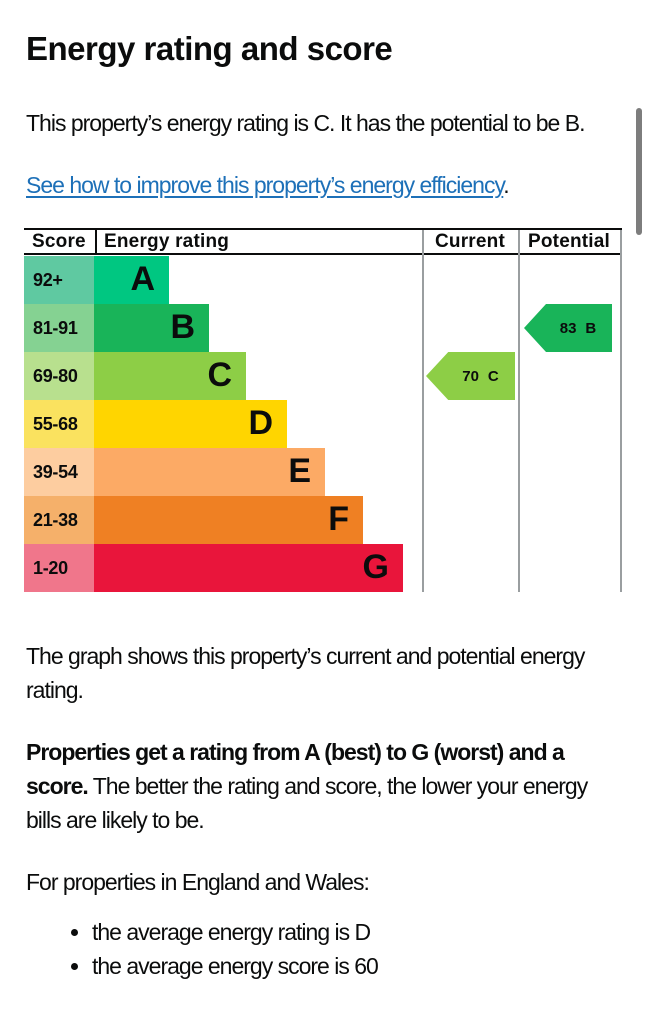  Describe the element at coordinates (323, 328) in the screenshot. I see `epc-band-row-b: 81-91 B` at that location.